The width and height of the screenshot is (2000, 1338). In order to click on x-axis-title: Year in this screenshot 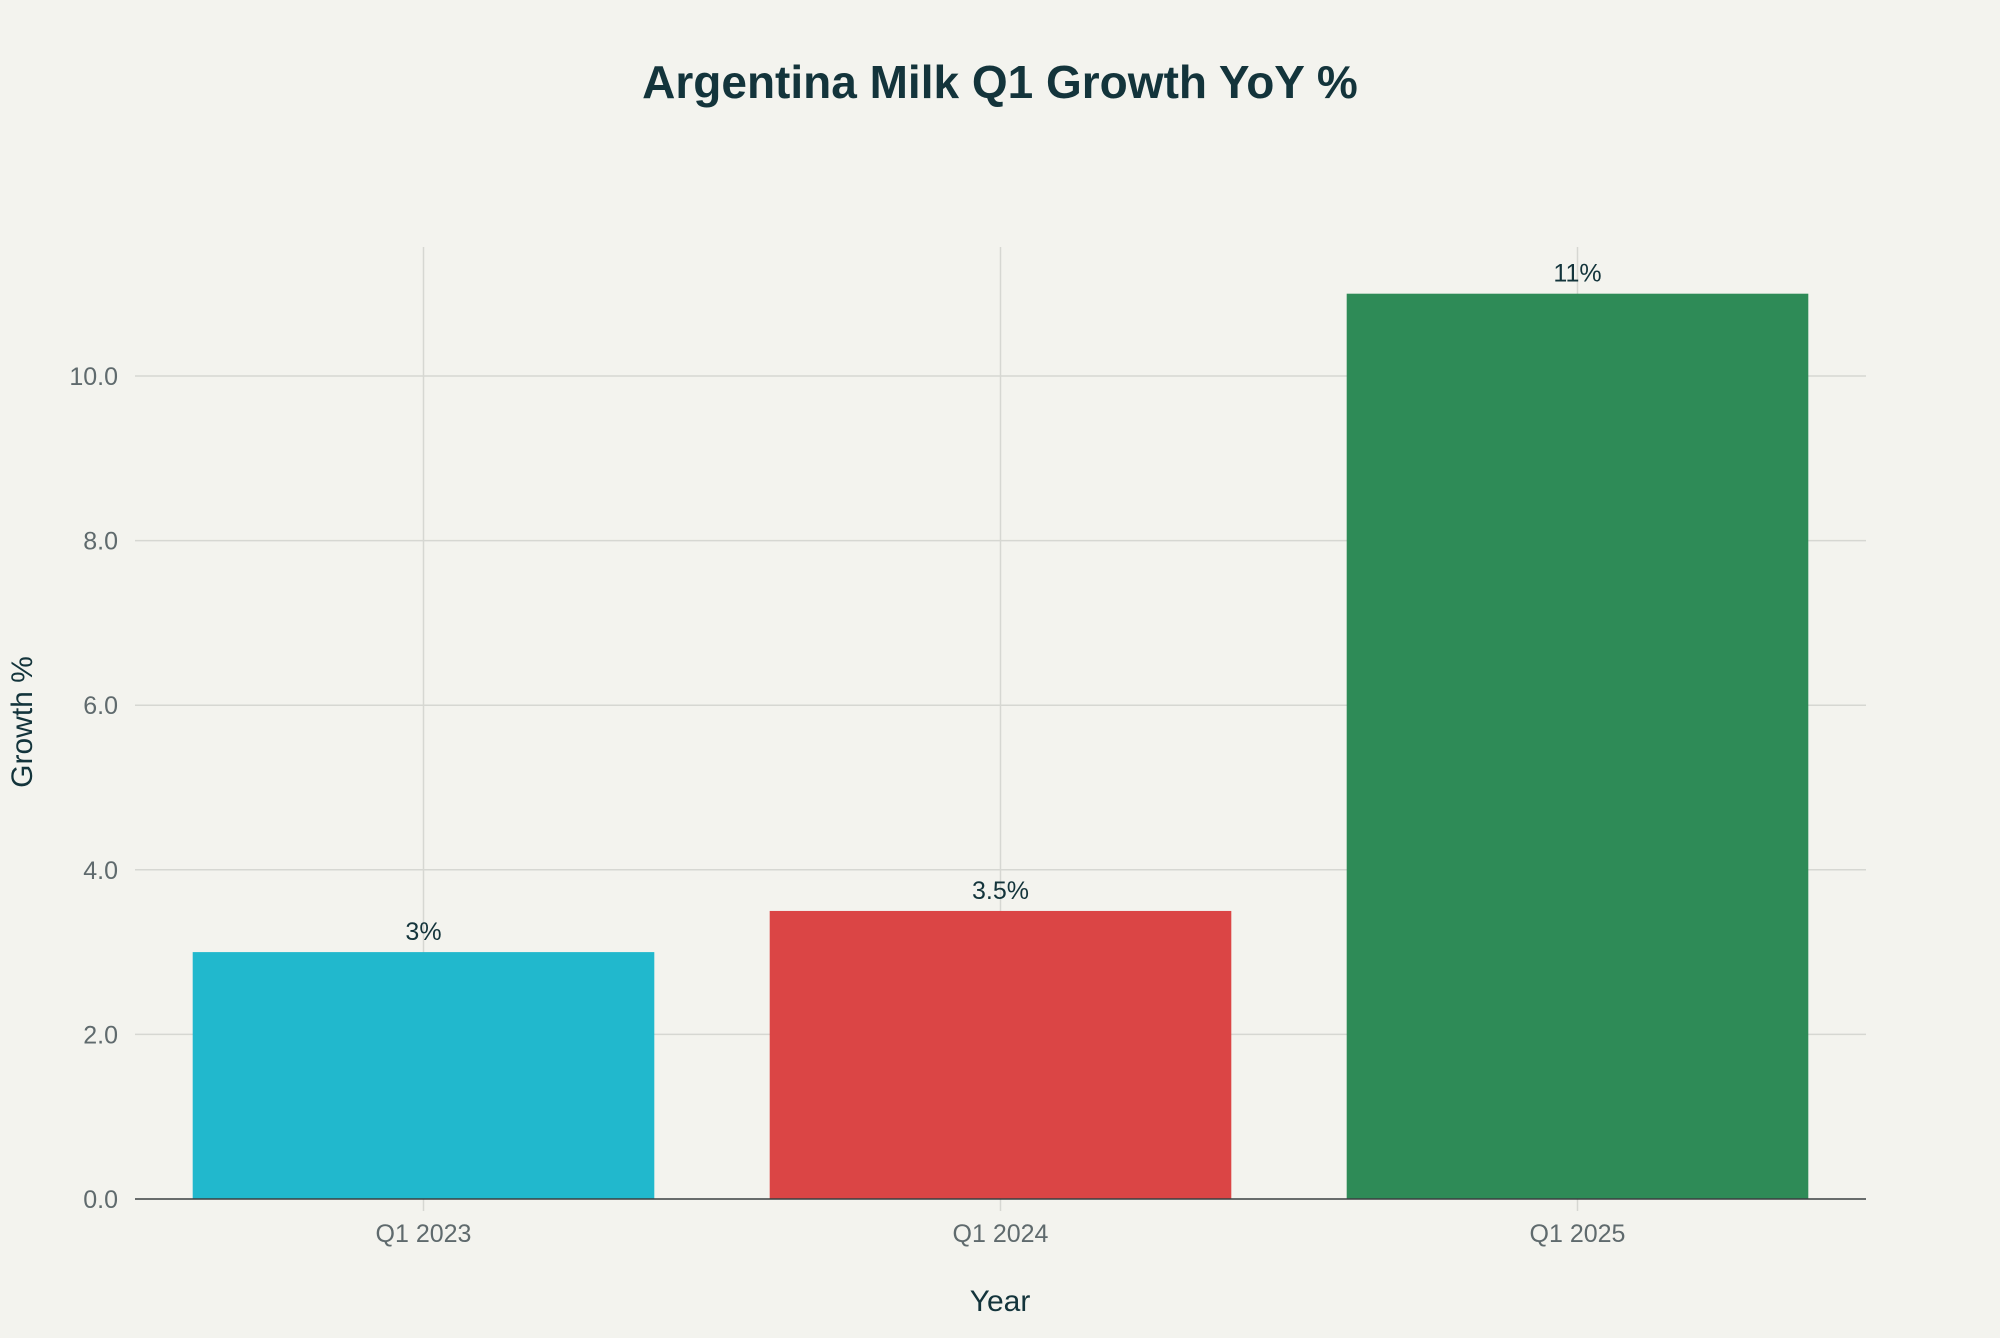, I will do `click(1000, 1301)`.